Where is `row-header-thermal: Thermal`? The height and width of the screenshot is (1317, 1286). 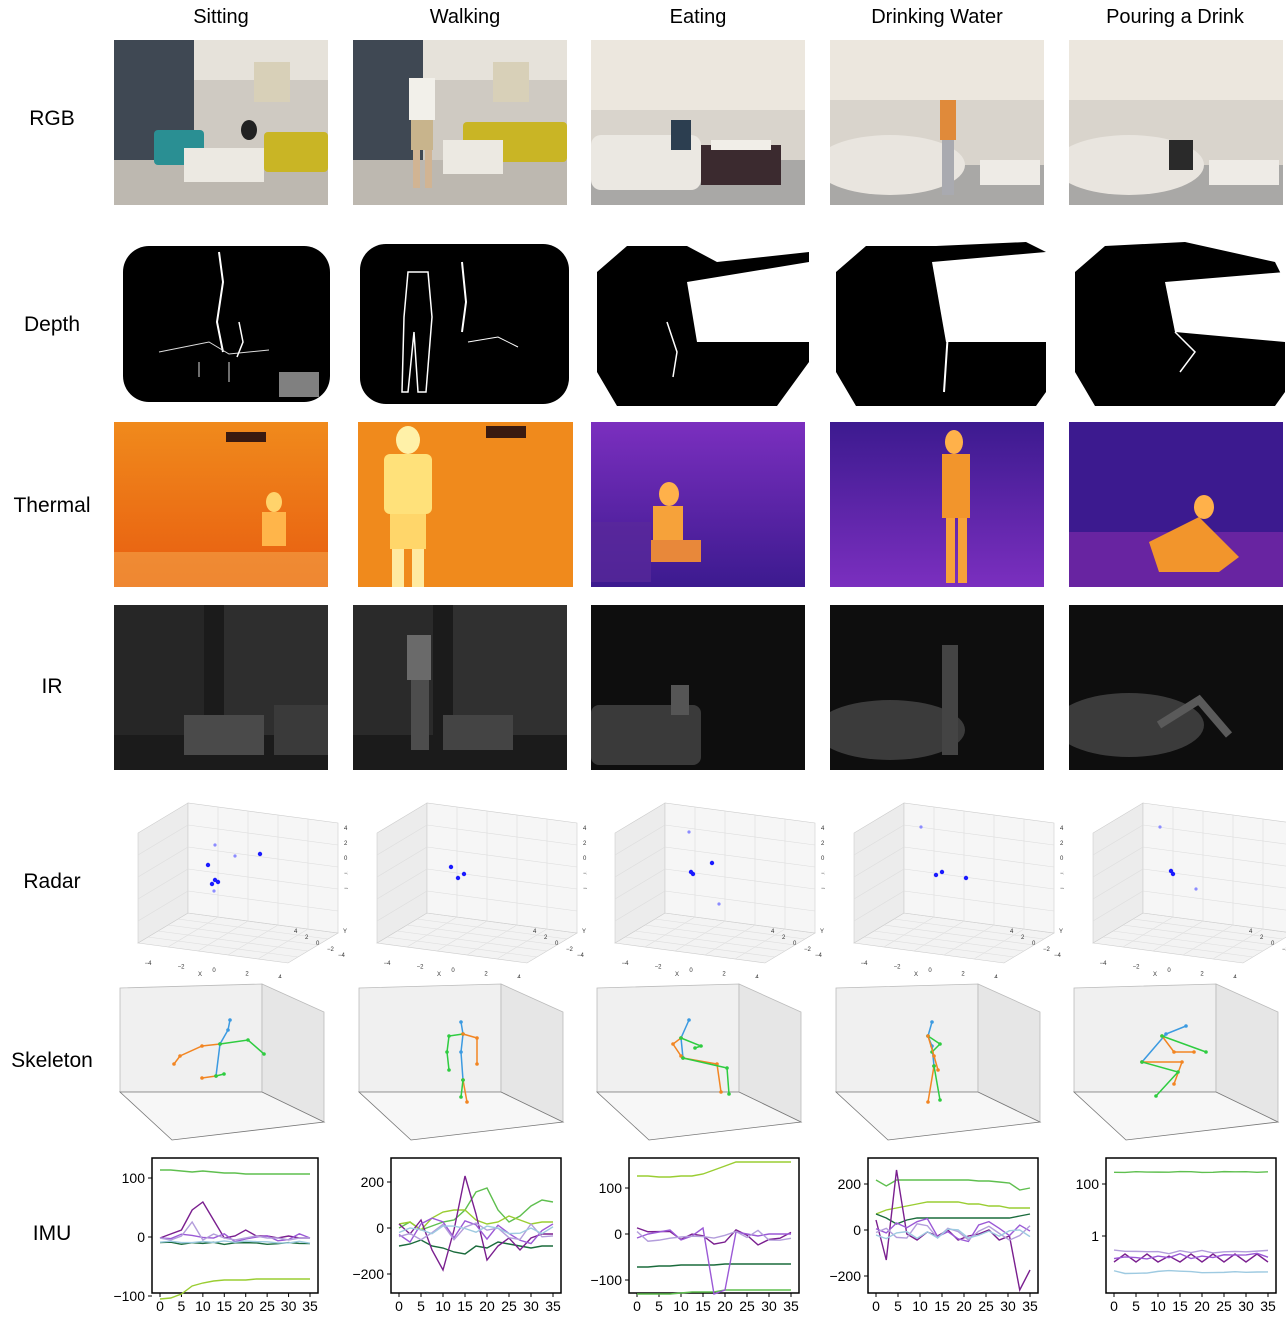 row-header-thermal: Thermal is located at coordinates (52, 505).